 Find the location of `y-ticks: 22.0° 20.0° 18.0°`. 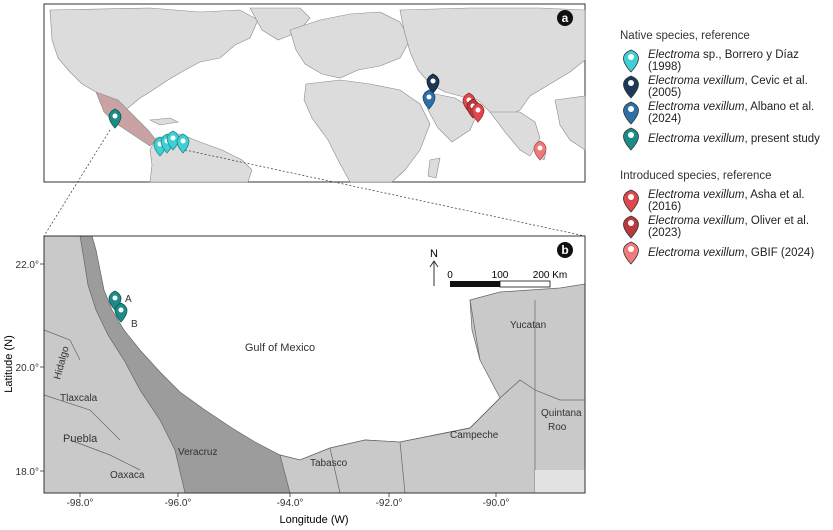

y-ticks: 22.0° 20.0° 18.0° is located at coordinates (27, 369).